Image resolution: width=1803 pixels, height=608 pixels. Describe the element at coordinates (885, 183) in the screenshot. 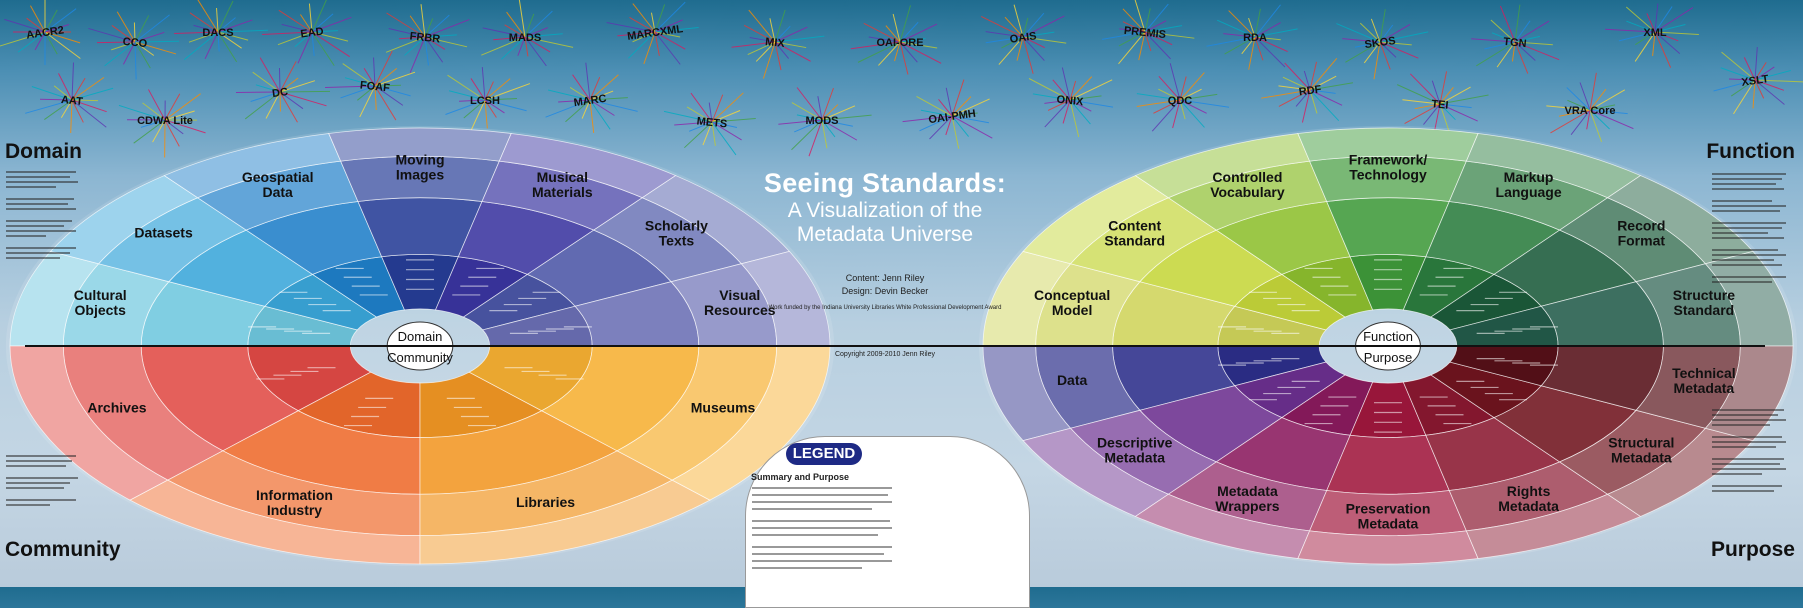

I see `page-title: Seeing Standards:` at that location.